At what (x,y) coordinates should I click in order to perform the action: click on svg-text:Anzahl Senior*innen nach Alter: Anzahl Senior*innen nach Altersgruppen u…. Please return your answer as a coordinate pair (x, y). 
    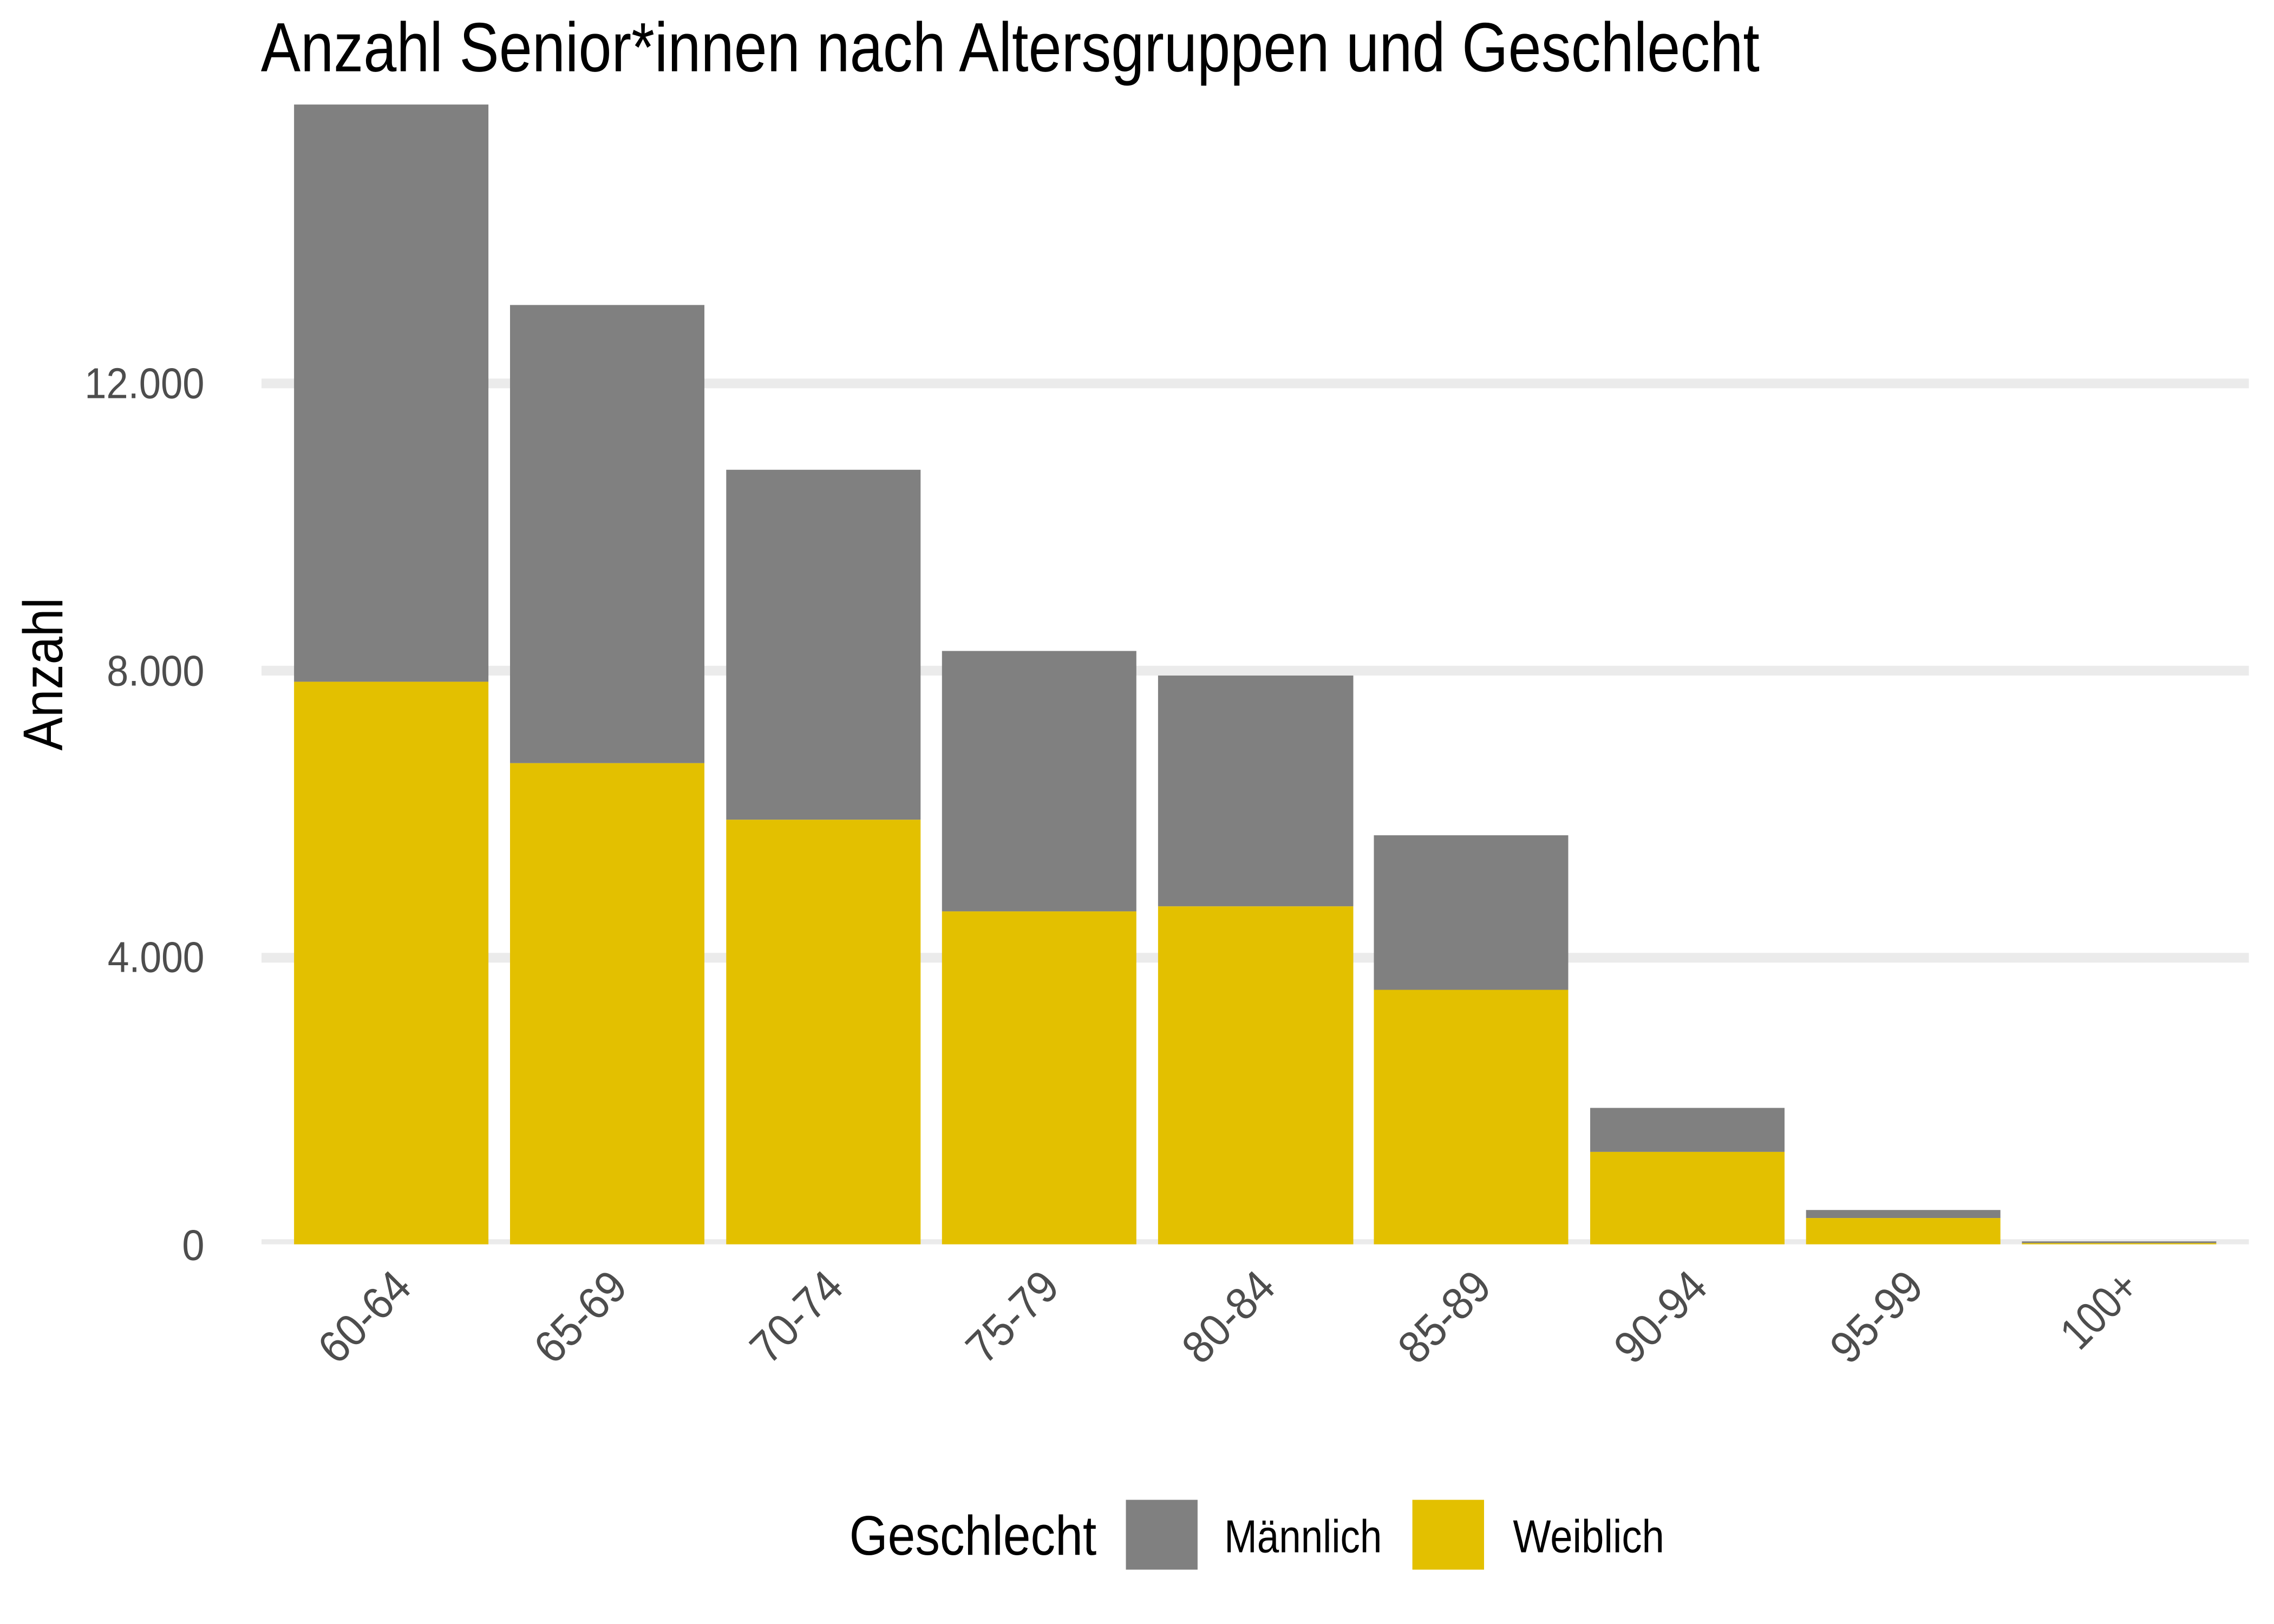
    Looking at the image, I should click on (1011, 48).